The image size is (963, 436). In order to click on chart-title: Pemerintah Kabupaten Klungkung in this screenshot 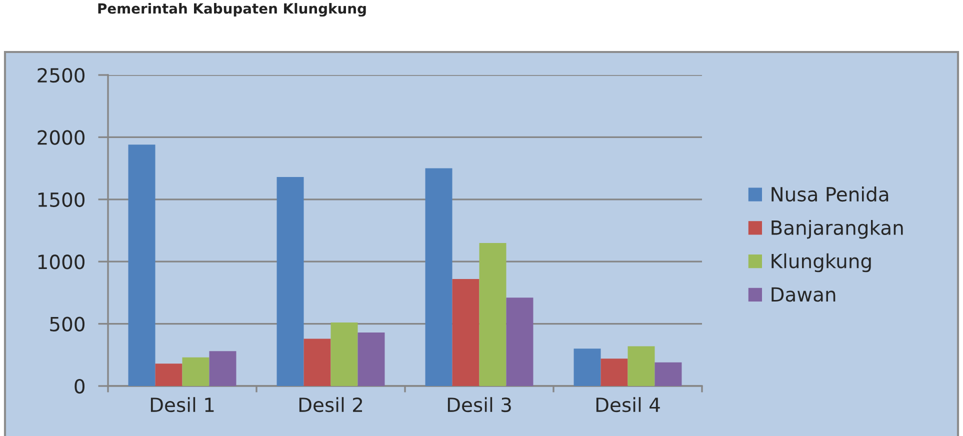, I will do `click(232, 10)`.